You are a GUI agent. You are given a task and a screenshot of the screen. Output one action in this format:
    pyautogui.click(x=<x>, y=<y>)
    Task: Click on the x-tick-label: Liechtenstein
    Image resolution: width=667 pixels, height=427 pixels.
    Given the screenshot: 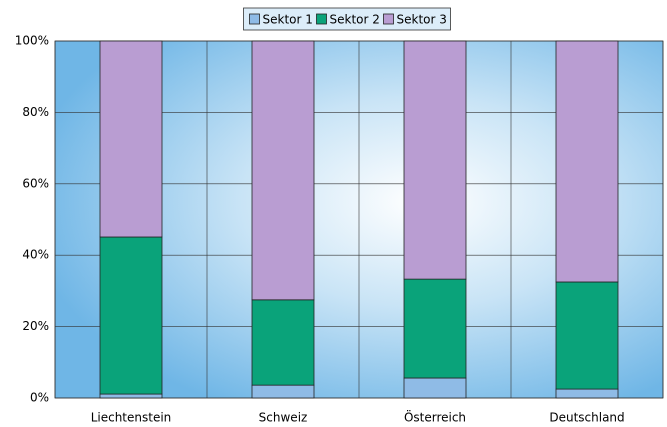 What is the action you would take?
    pyautogui.click(x=131, y=418)
    